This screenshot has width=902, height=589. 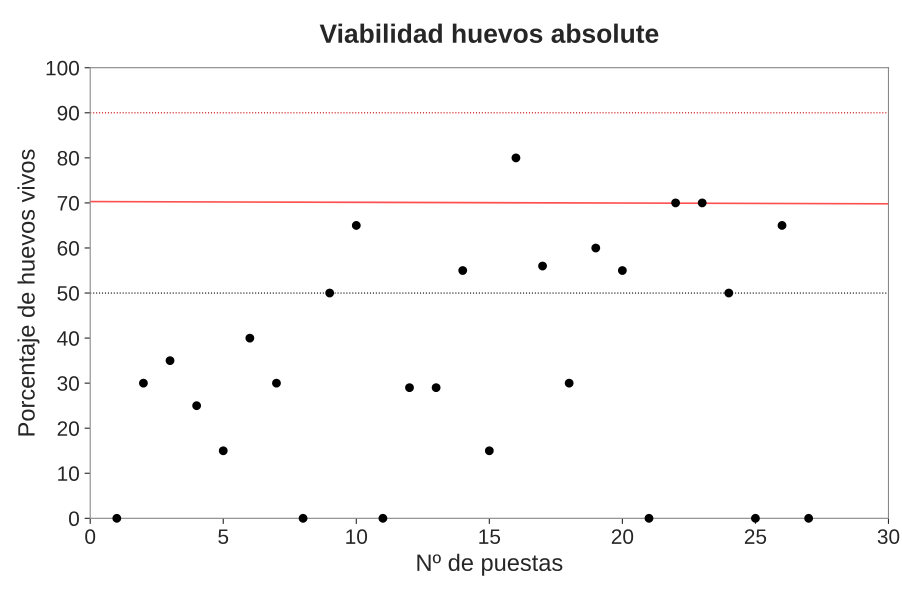 I want to click on y-tick-label: 100, so click(x=62, y=68).